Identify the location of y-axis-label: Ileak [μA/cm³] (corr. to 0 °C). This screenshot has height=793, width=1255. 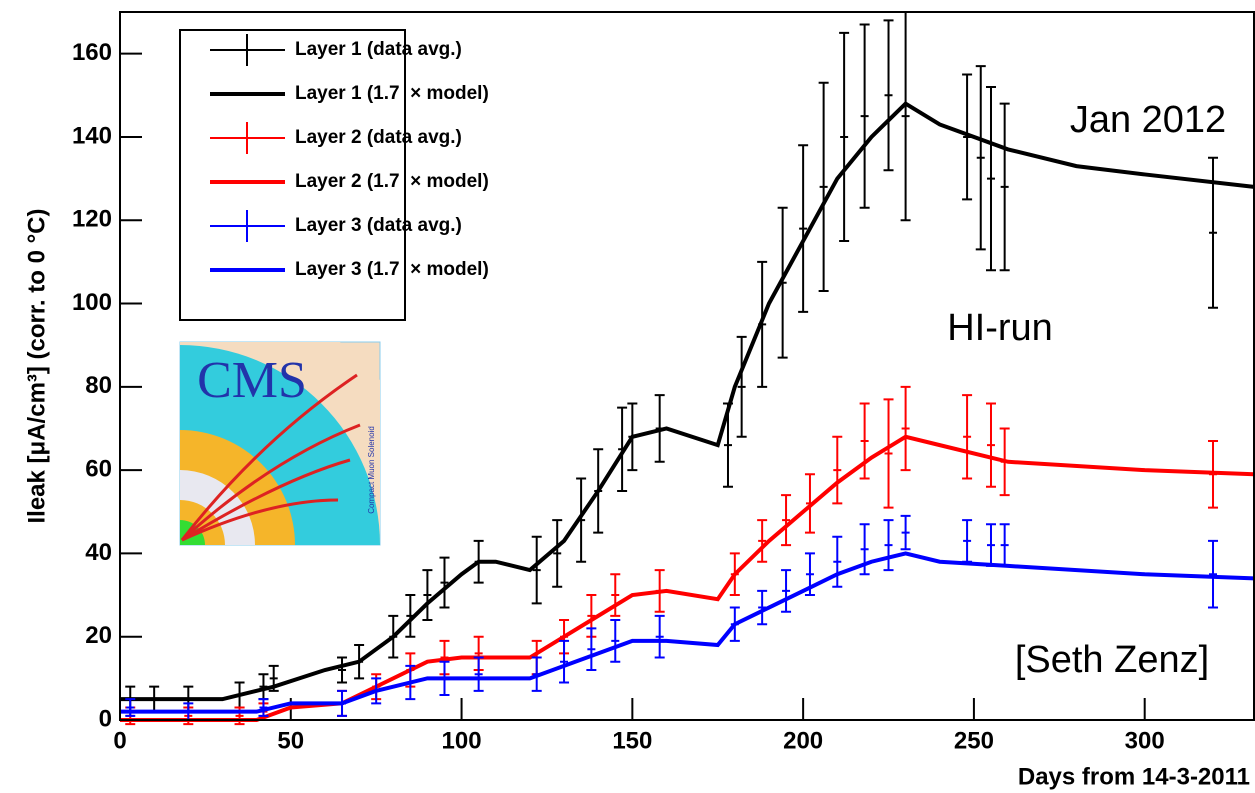
(36, 365).